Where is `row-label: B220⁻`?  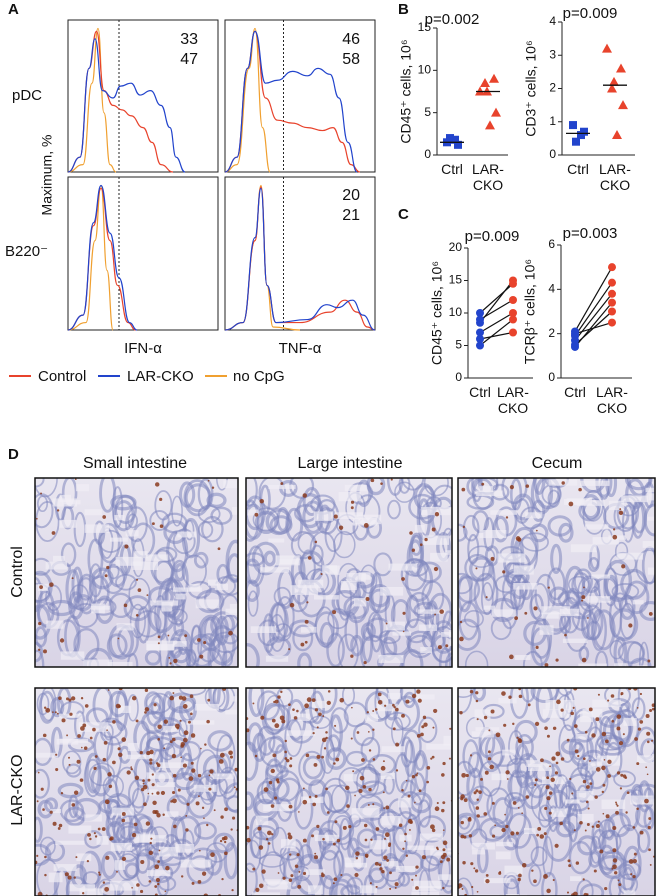 row-label: B220⁻ is located at coordinates (26, 251).